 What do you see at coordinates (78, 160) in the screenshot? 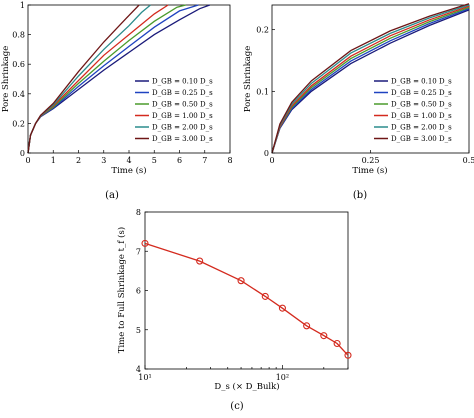
I see `x-tick-label: 2` at bounding box center [78, 160].